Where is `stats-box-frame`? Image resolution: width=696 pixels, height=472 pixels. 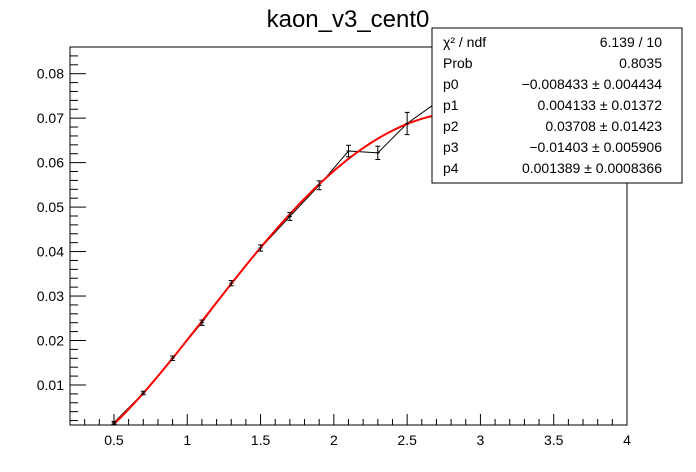 stats-box-frame is located at coordinates (557, 105).